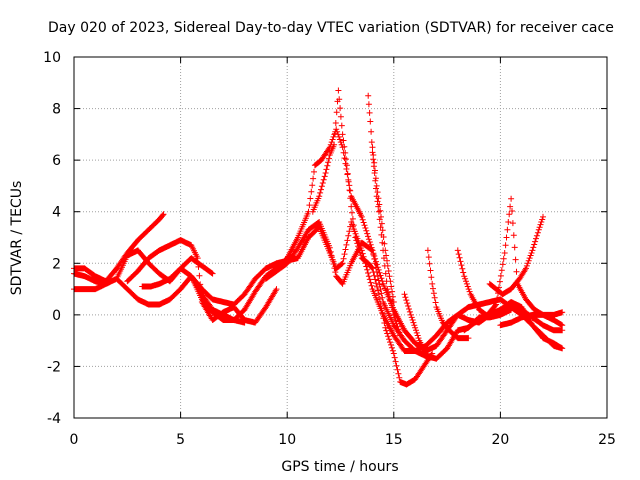 The image size is (640, 480). Describe the element at coordinates (54, 419) in the screenshot. I see `y-tick-label: -4` at that location.